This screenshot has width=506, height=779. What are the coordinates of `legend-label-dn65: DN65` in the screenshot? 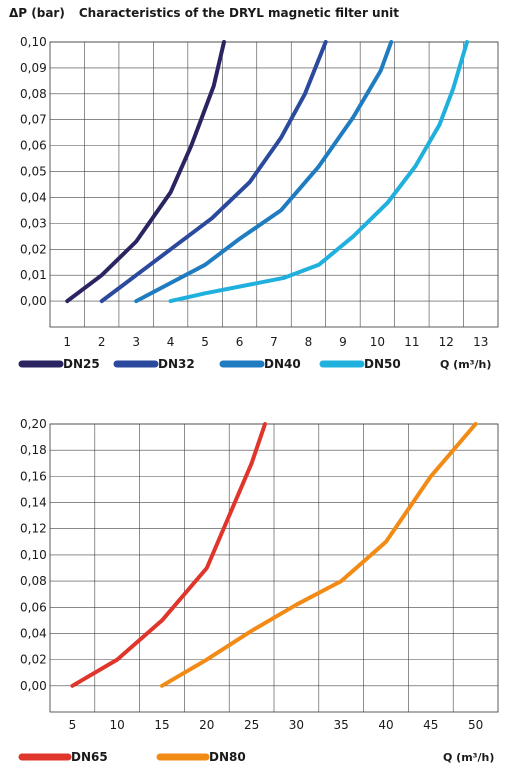 It's located at (89, 757).